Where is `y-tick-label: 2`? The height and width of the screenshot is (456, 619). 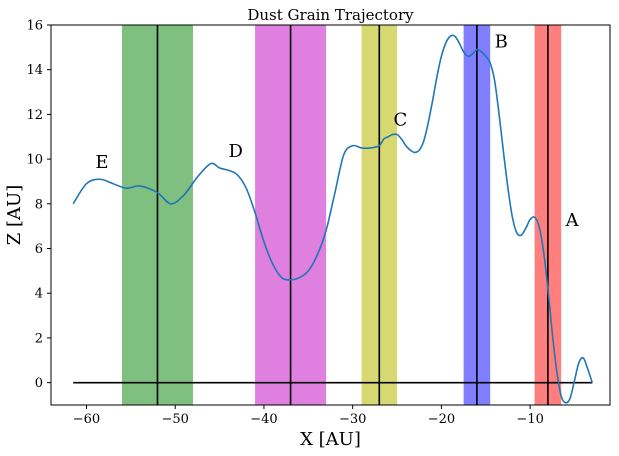 y-tick-label: 2 is located at coordinates (39, 338).